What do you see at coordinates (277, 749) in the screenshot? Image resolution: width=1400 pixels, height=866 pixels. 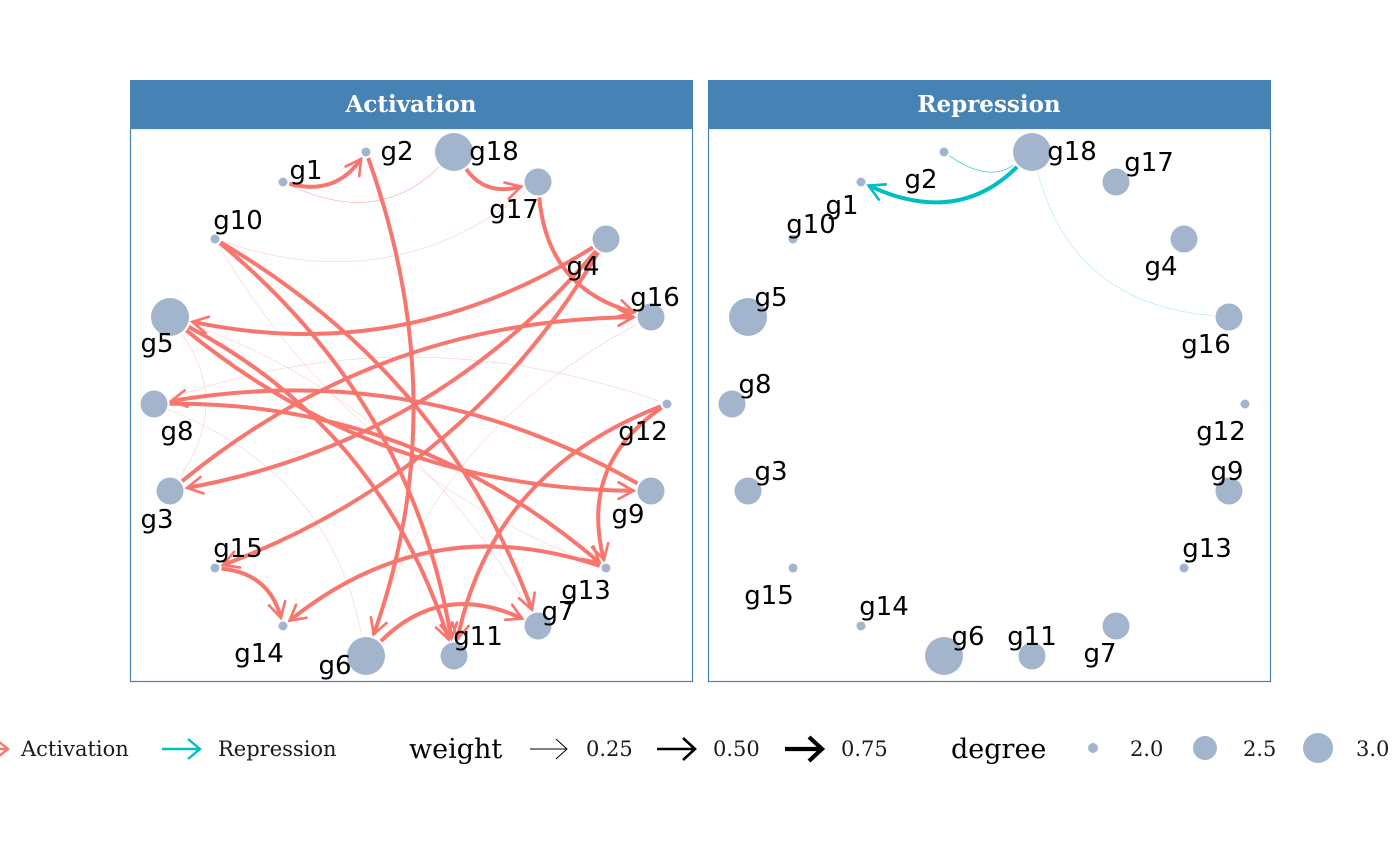 I see `legend-repression-label: Repression` at bounding box center [277, 749].